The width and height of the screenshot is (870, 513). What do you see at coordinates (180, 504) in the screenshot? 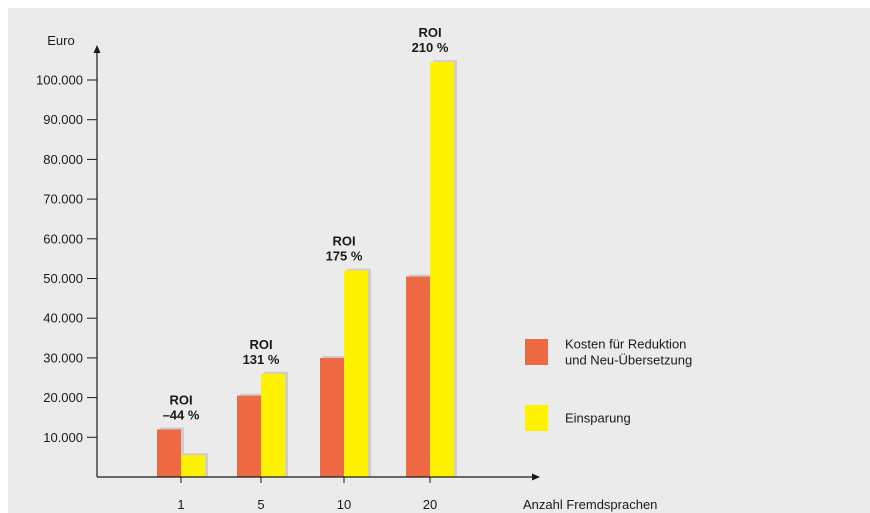
I see `x-tick-label-1: 1` at bounding box center [180, 504].